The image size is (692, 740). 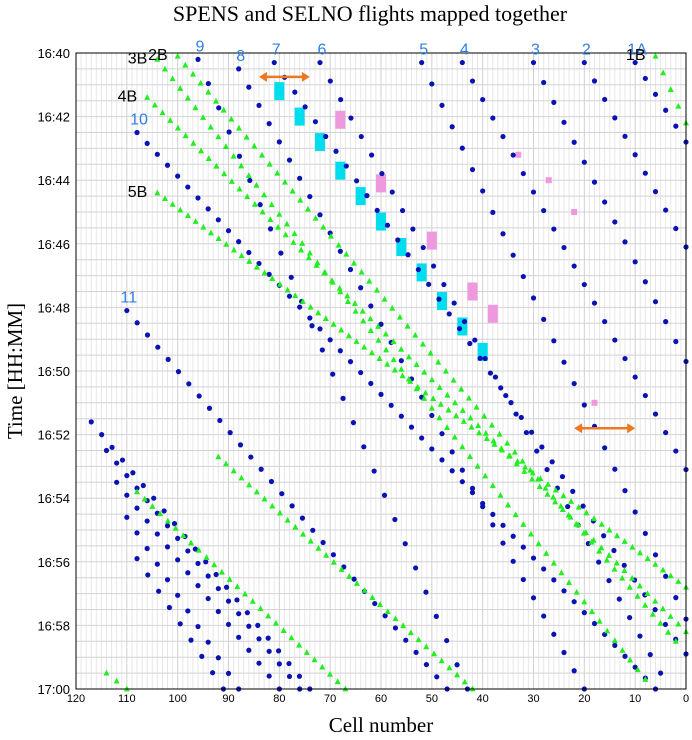 What do you see at coordinates (492, 313) in the screenshot?
I see `pink-highlight` at bounding box center [492, 313].